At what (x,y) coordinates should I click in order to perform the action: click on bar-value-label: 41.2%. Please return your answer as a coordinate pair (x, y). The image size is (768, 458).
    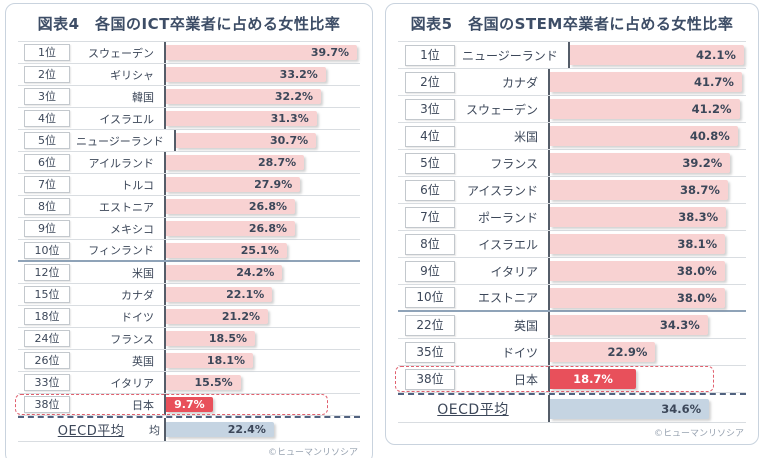
    Looking at the image, I should click on (711, 109).